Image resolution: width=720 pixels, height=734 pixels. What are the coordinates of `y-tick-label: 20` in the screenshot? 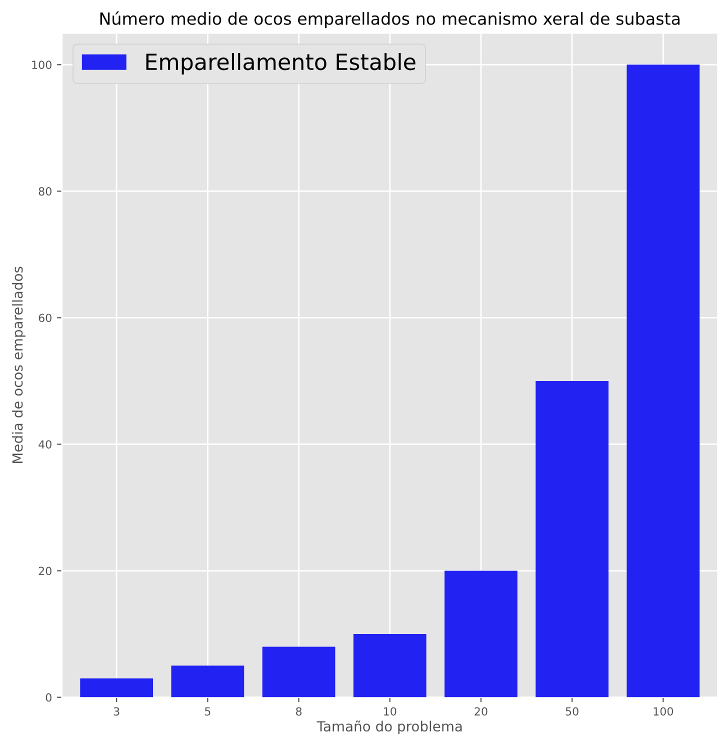 It's located at (45, 571).